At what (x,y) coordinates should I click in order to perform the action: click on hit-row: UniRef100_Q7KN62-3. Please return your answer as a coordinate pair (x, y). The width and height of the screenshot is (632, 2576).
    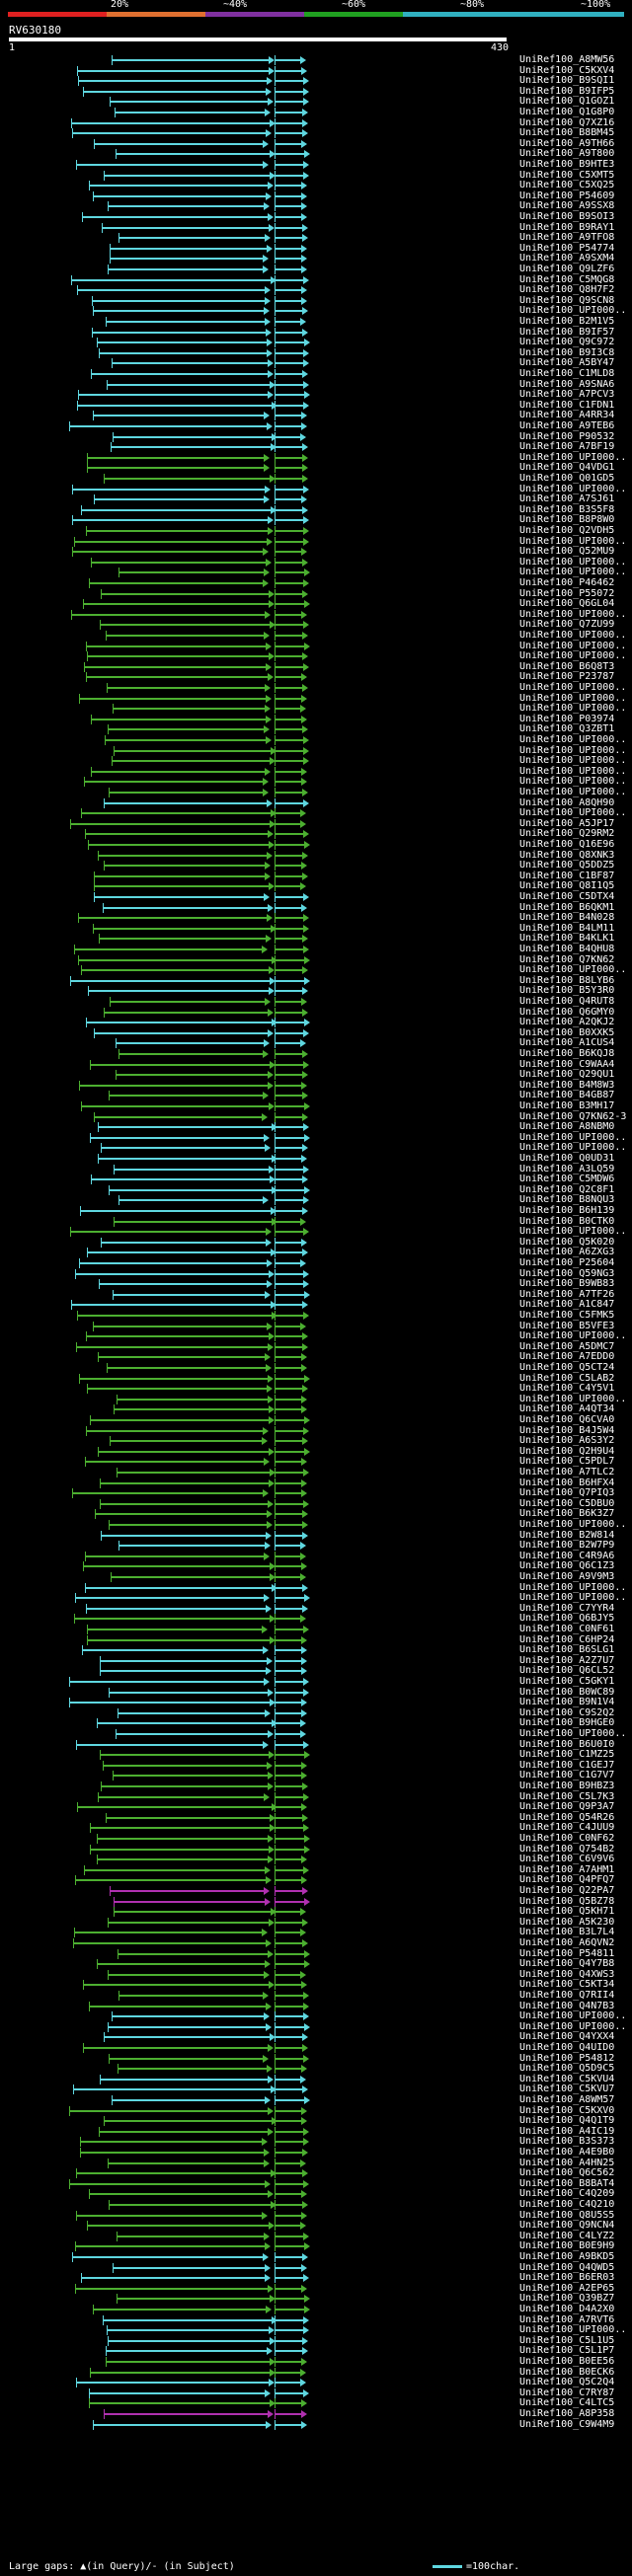
    Looking at the image, I should click on (316, 1116).